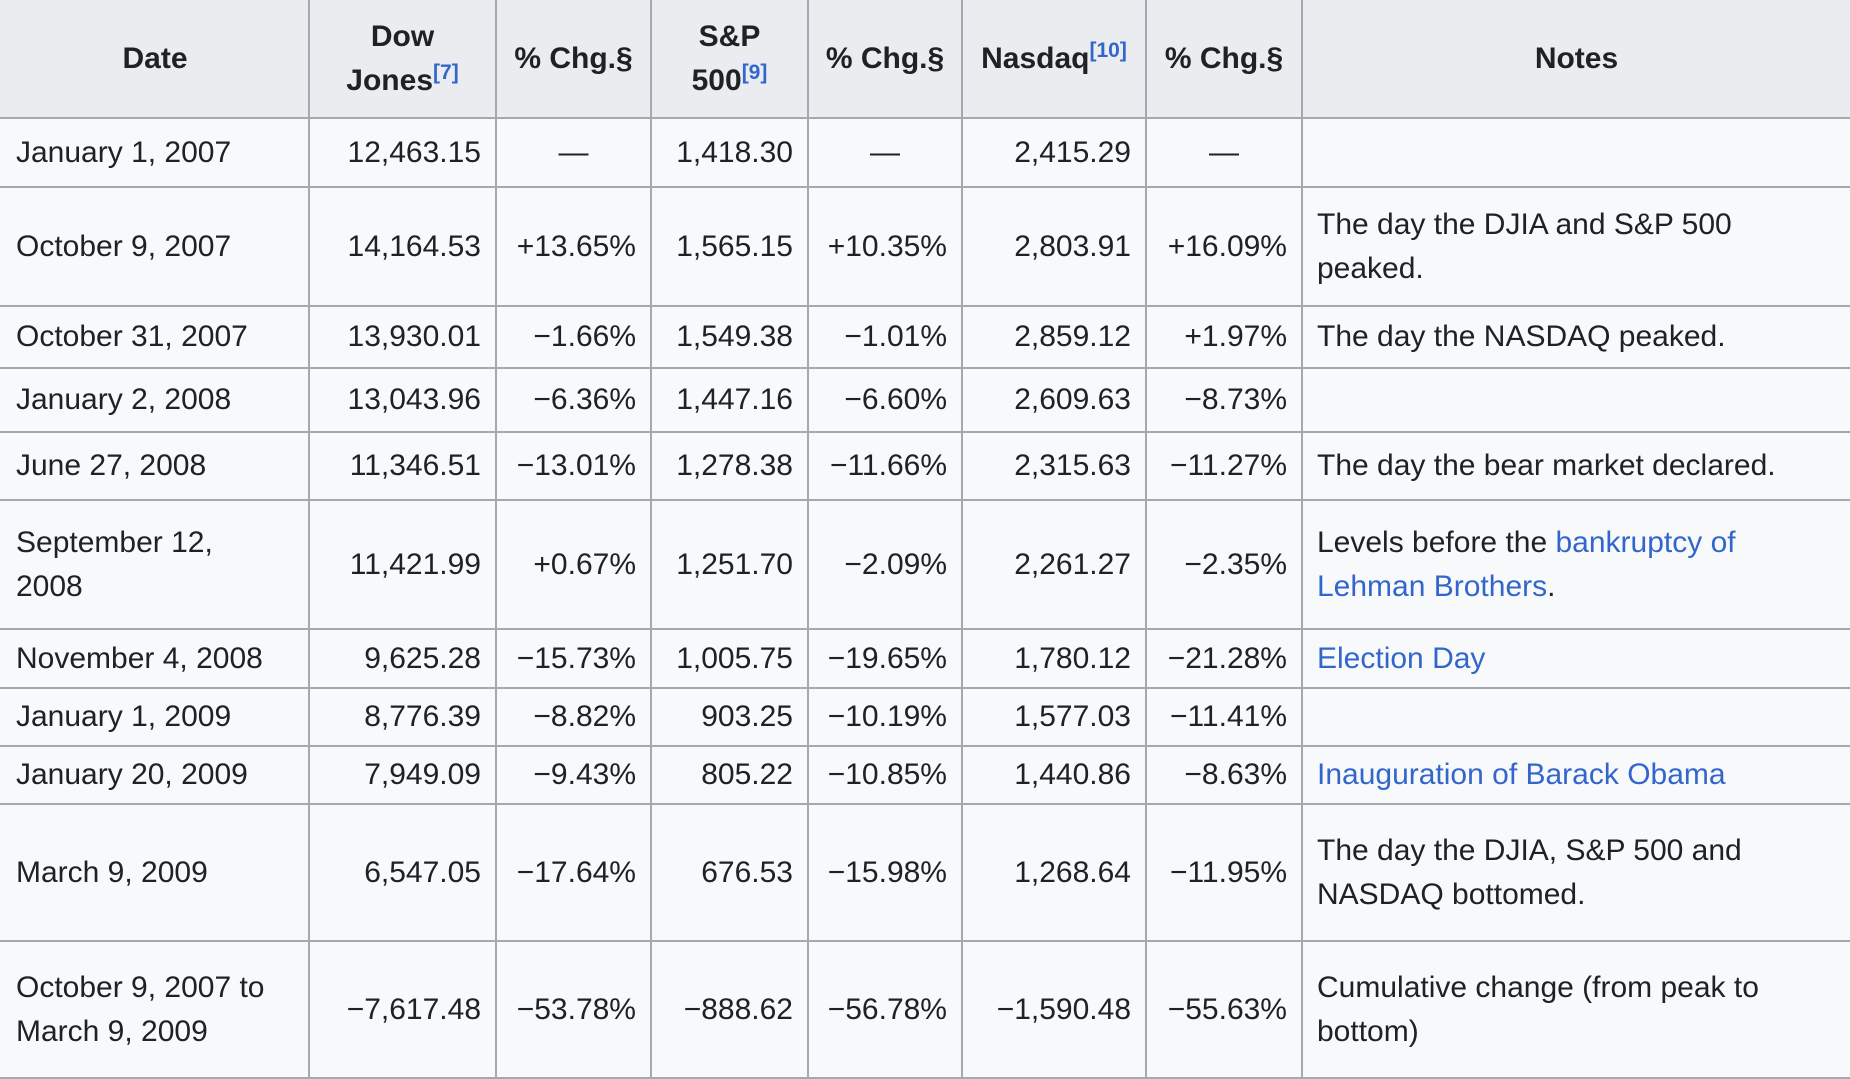  Describe the element at coordinates (1224, 400) in the screenshot. I see `nasdaq-chg-value: −8.73%` at that location.